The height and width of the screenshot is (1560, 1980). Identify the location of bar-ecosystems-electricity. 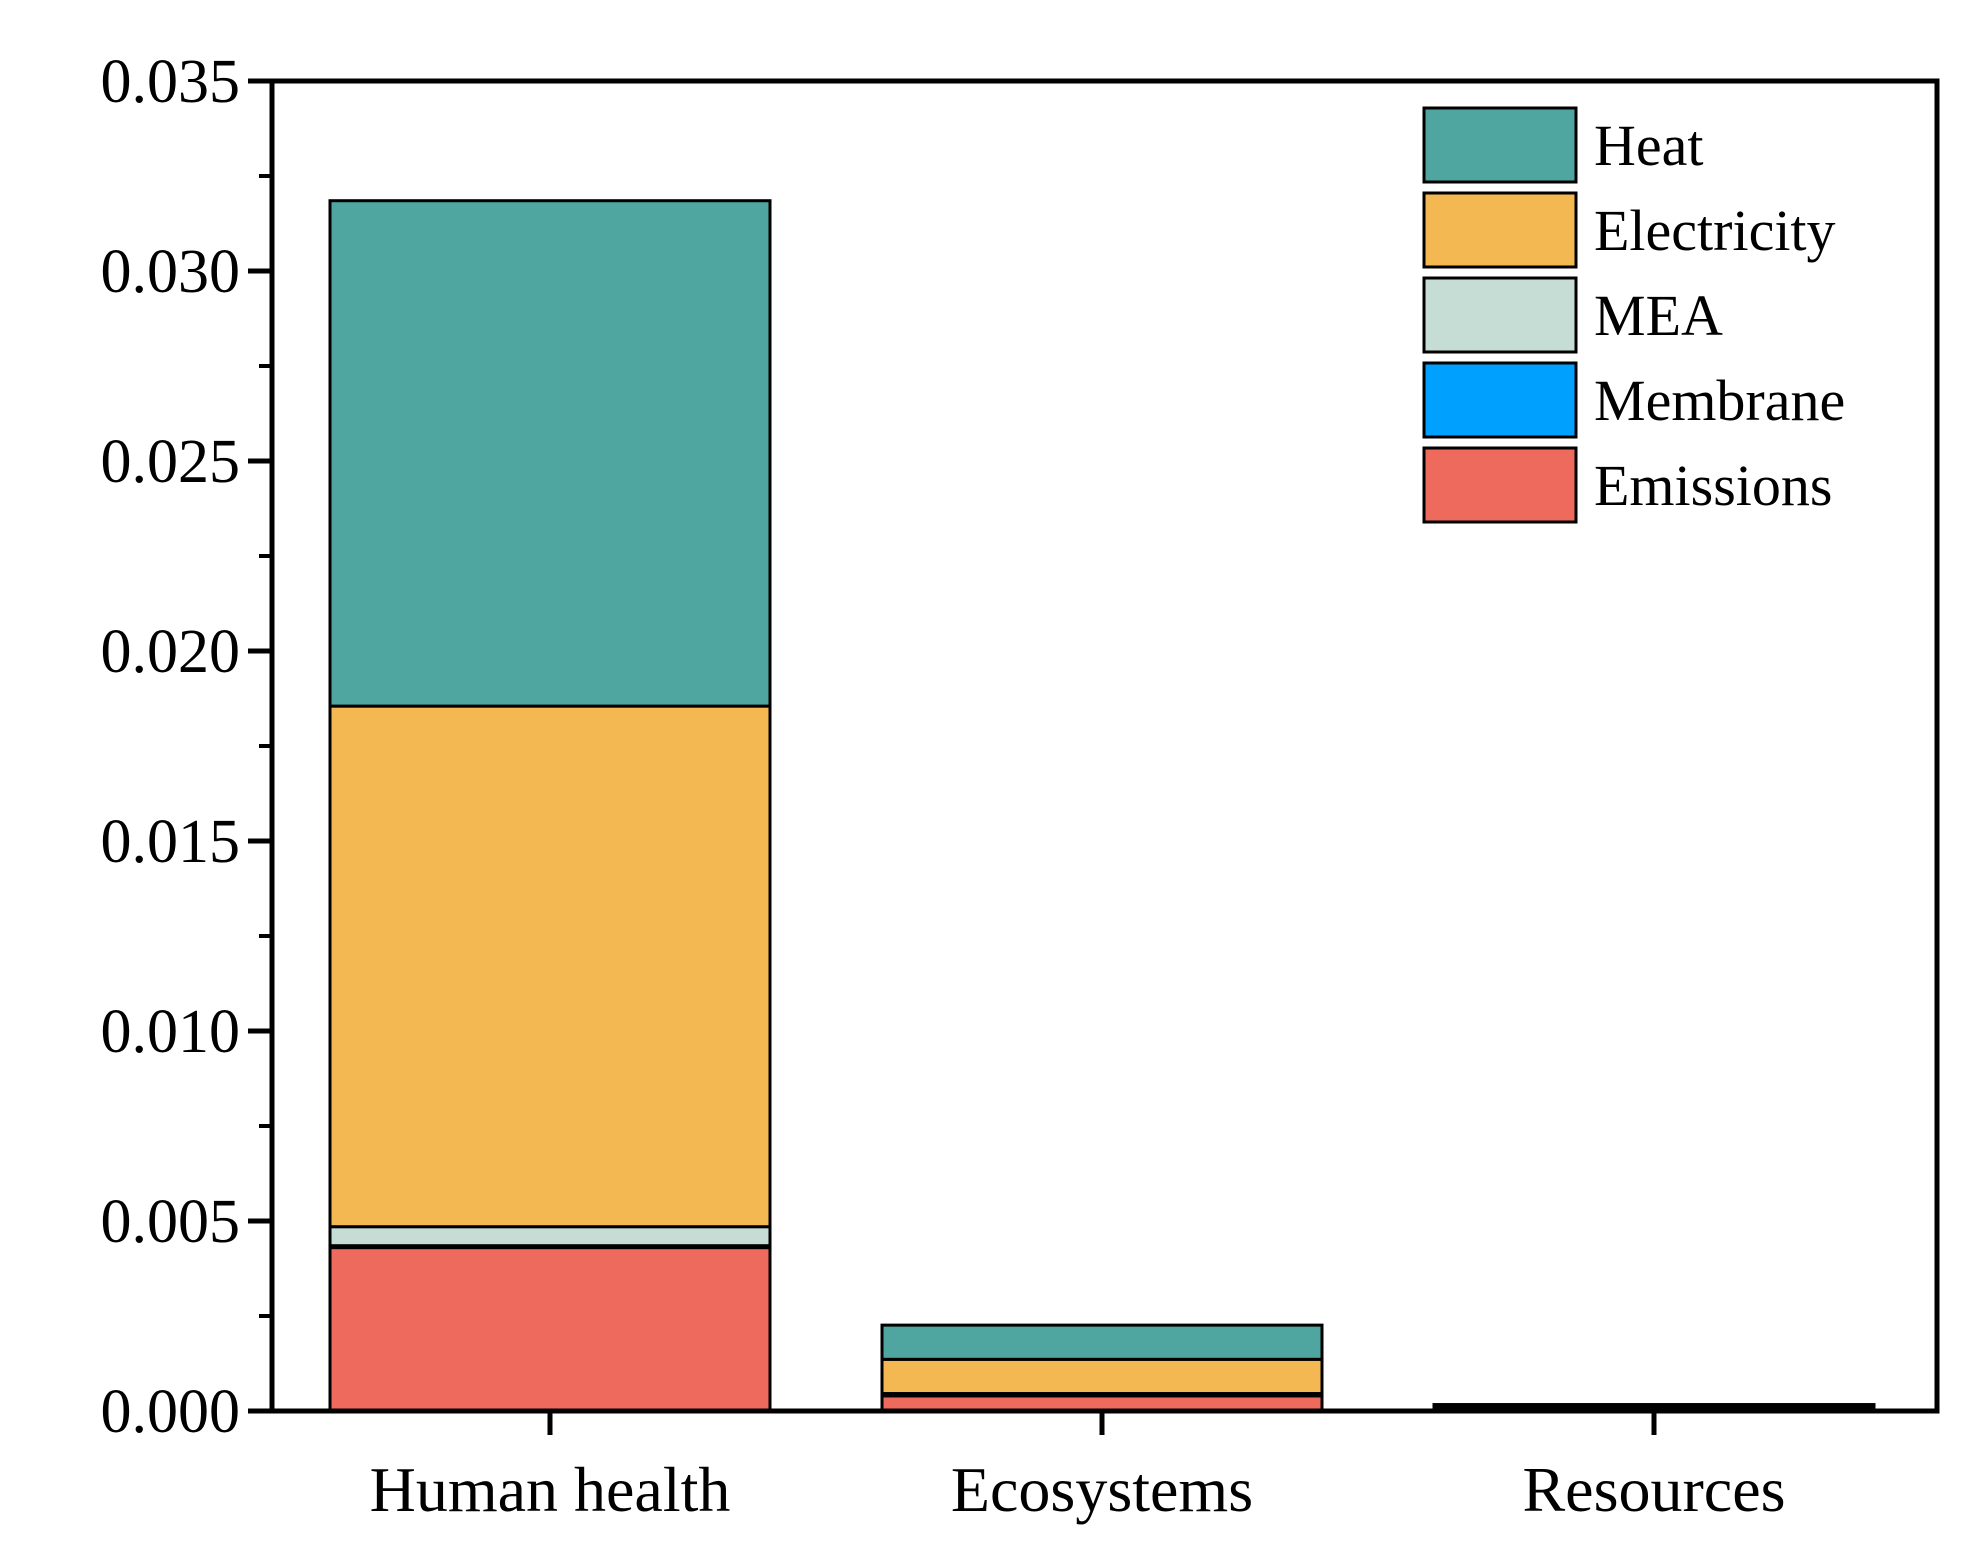
(1102, 1376).